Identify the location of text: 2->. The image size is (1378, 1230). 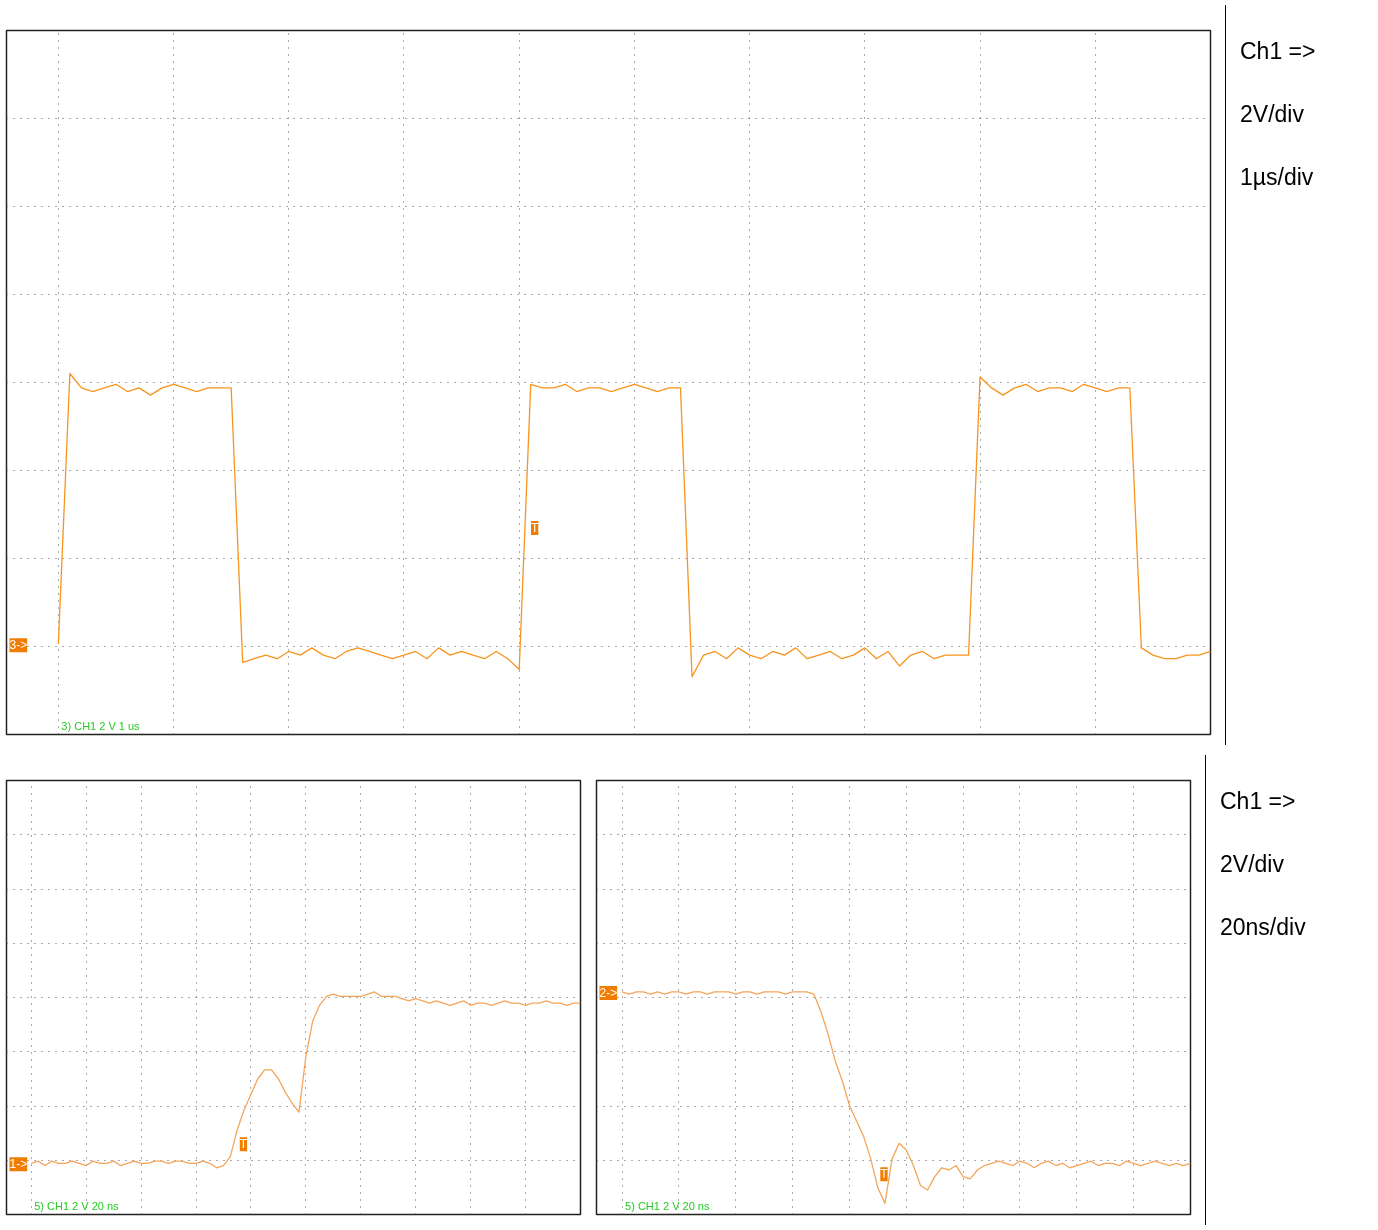
(608, 992).